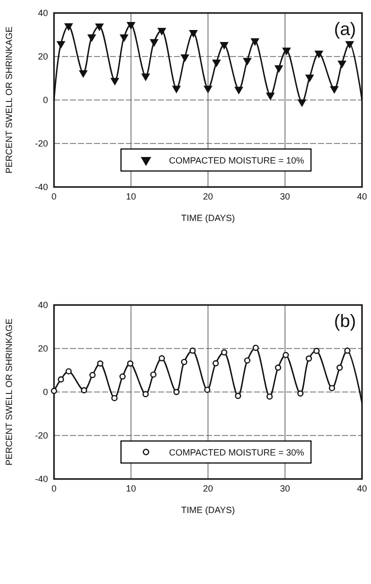  Describe the element at coordinates (345, 29) in the screenshot. I see `annotation: (a)` at that location.